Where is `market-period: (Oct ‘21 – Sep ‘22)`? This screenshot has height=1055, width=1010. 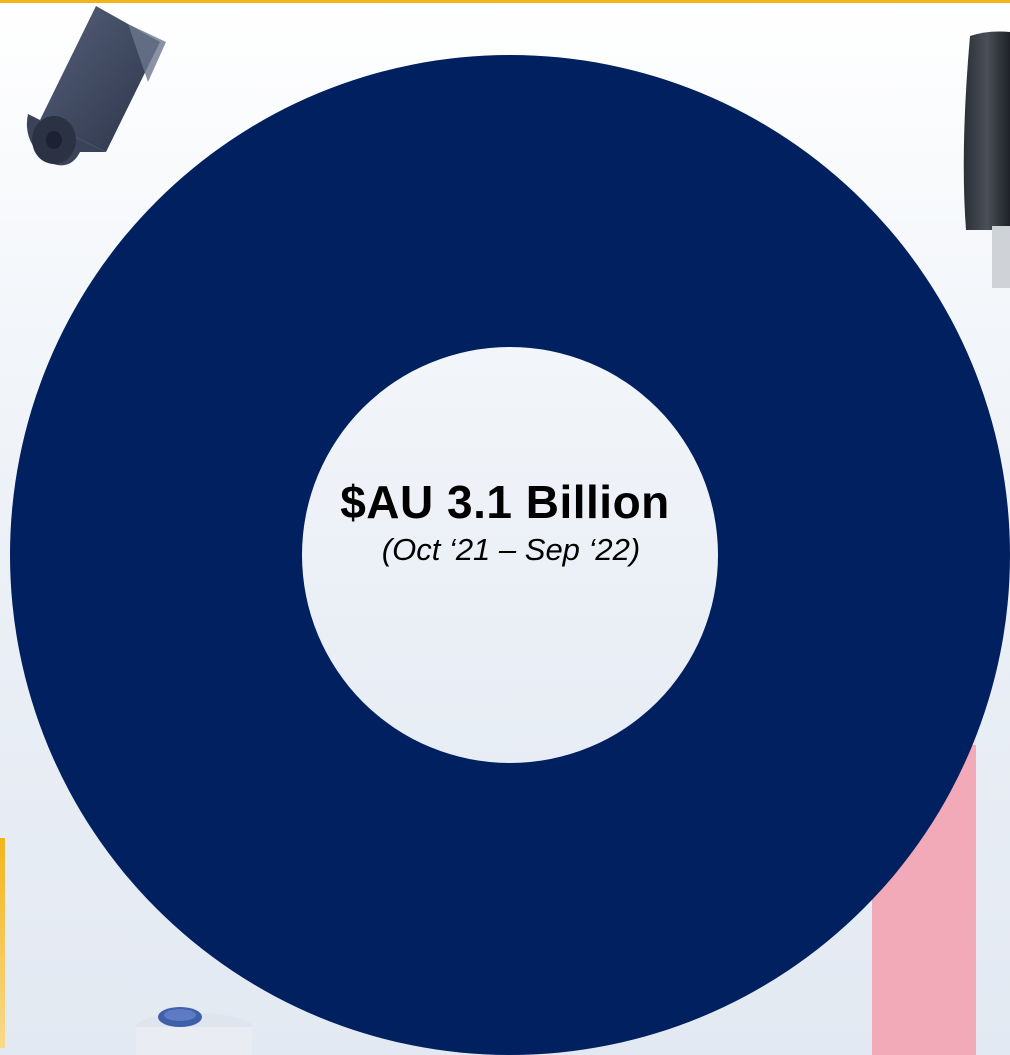 market-period: (Oct ‘21 – Sep ‘22) is located at coordinates (511, 549).